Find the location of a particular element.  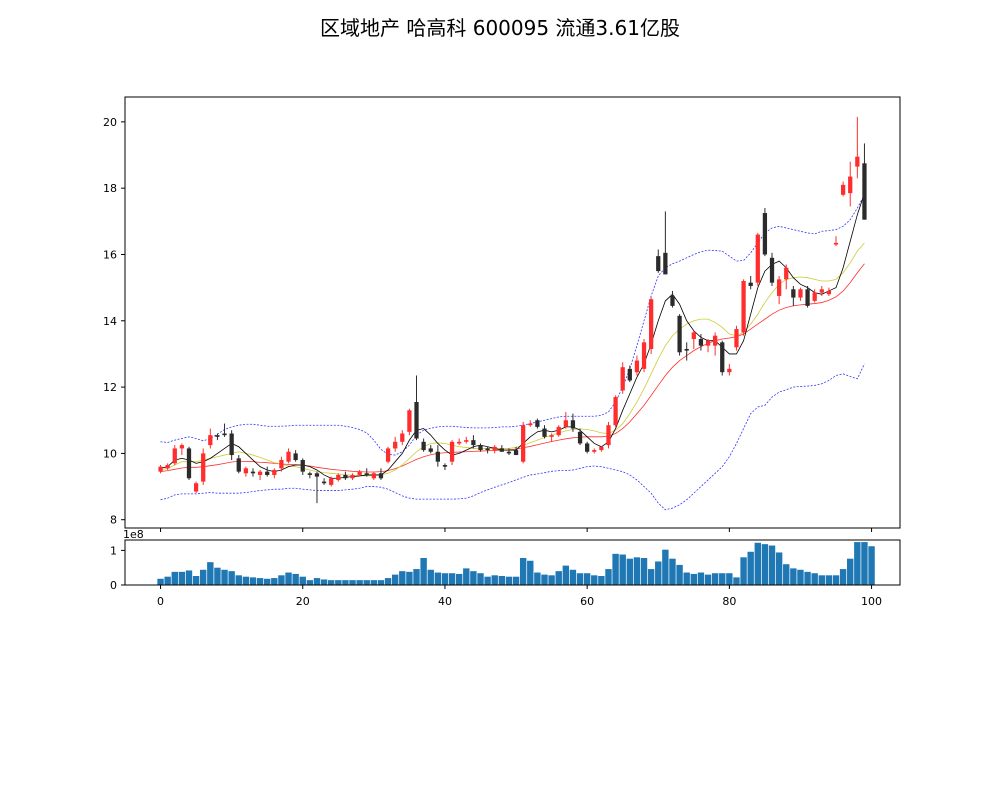

volume-xtick-label: 80 is located at coordinates (729, 601).